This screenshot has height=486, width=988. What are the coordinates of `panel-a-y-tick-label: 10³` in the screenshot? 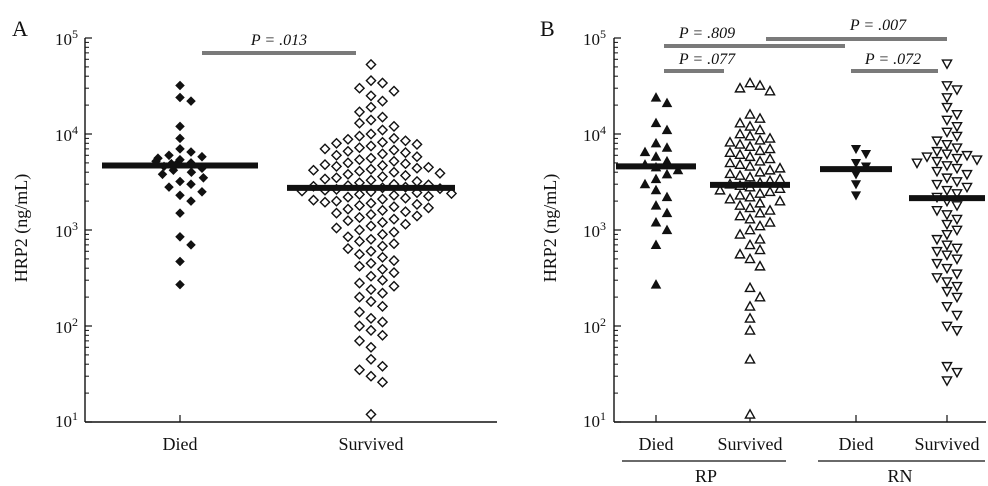 It's located at (66, 230).